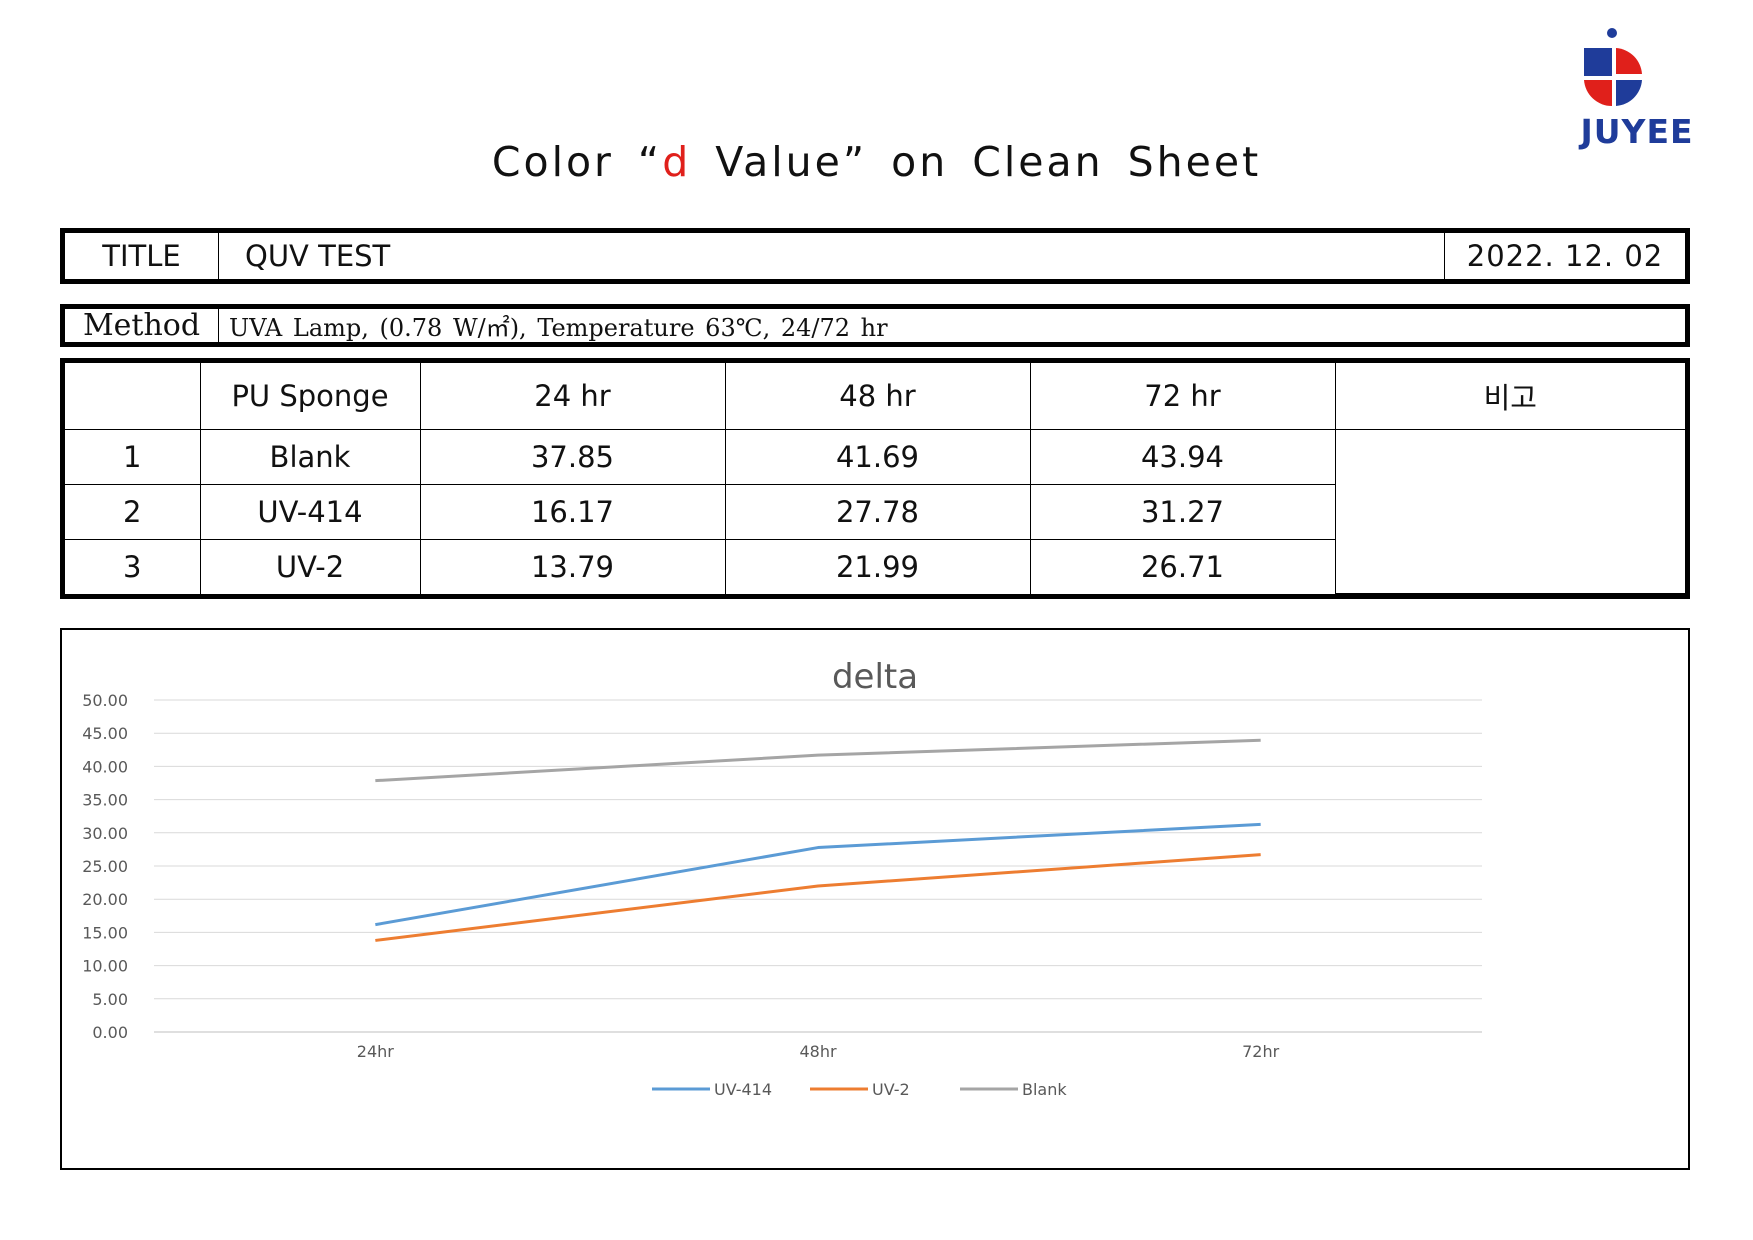 The image size is (1753, 1240). What do you see at coordinates (1613, 67) in the screenshot?
I see `juyee-logo-icon` at bounding box center [1613, 67].